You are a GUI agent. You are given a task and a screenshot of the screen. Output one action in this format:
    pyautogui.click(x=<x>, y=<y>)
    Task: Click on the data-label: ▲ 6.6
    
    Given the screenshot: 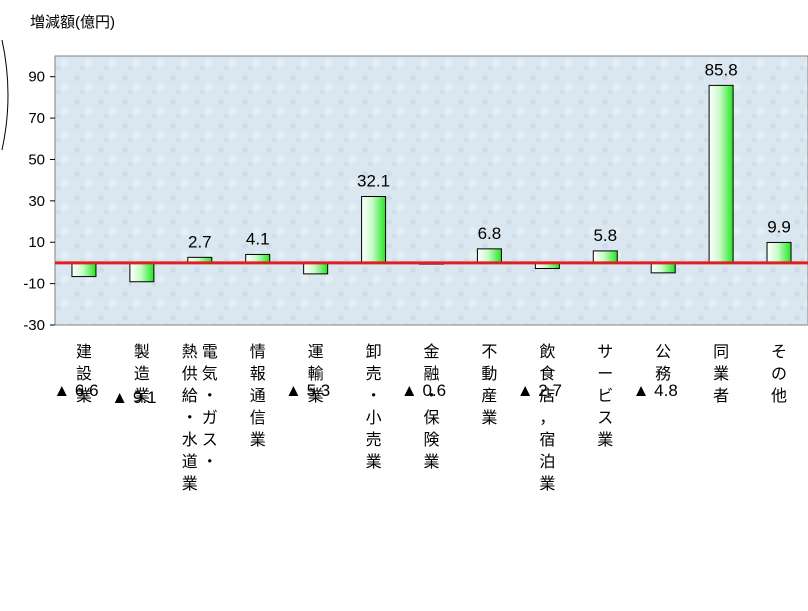 What is the action you would take?
    pyautogui.click(x=75, y=390)
    